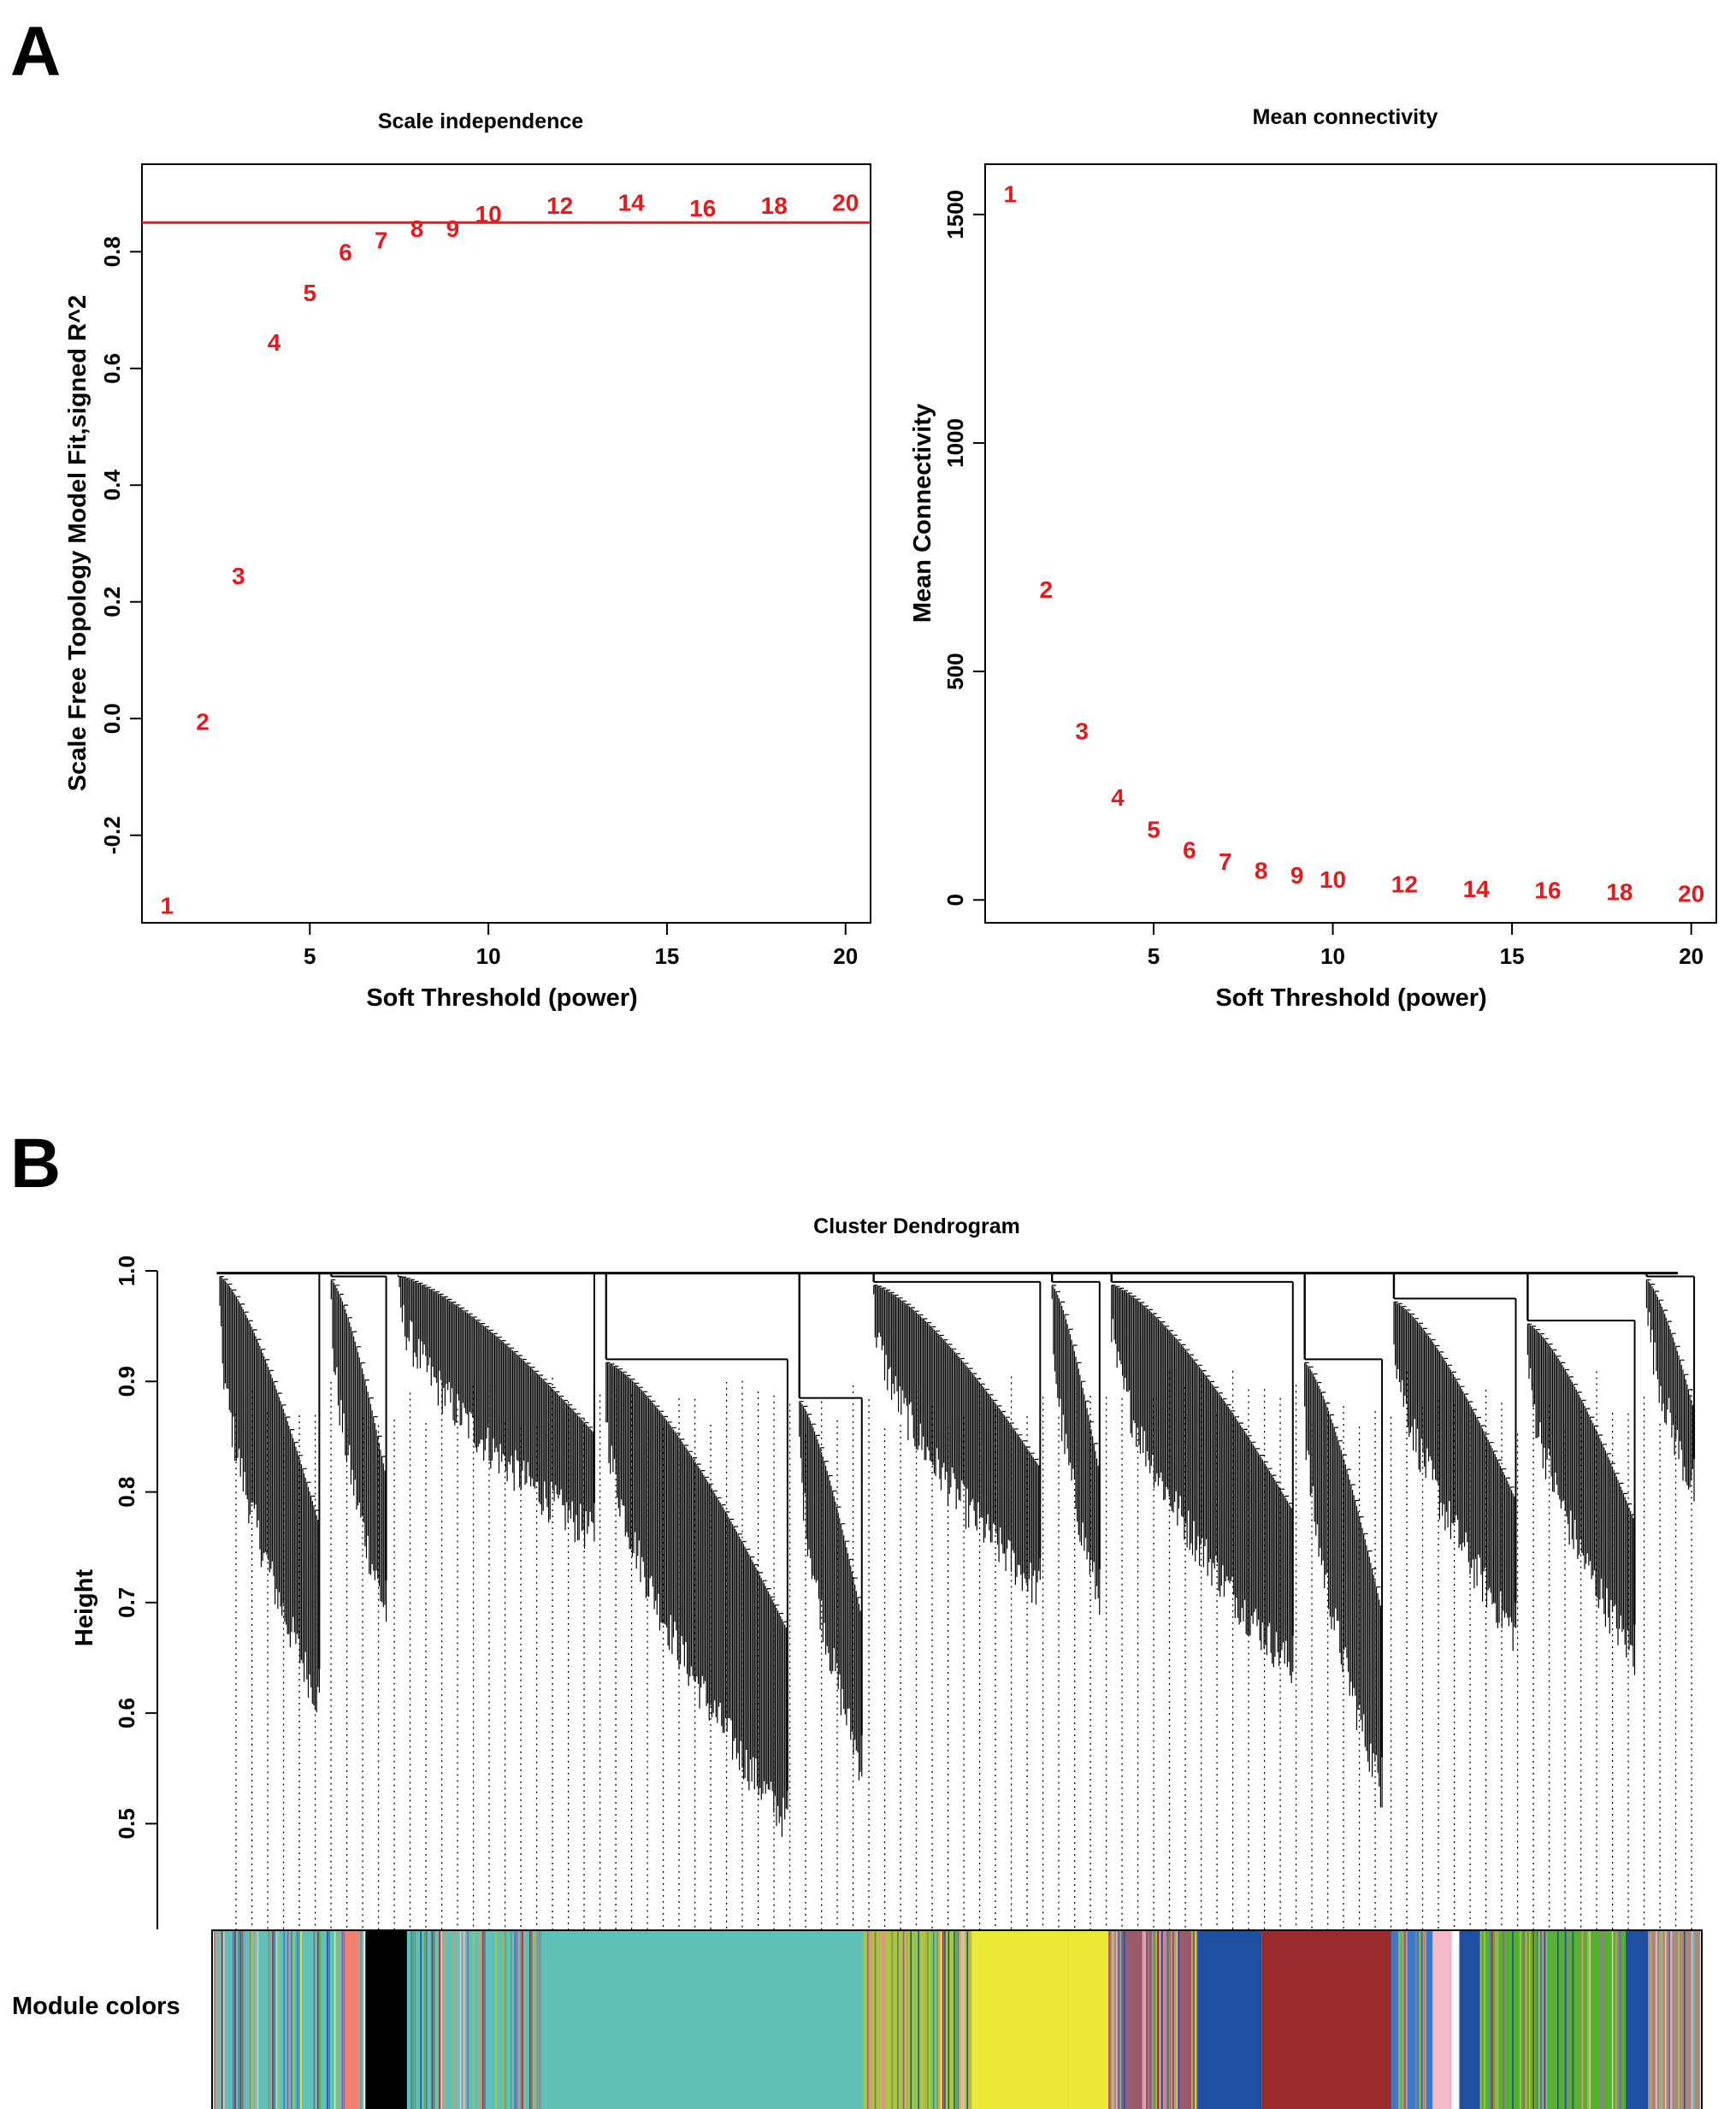 This screenshot has width=1736, height=2109. Describe the element at coordinates (112, 486) in the screenshot. I see `y-tick-label: 0.4` at that location.